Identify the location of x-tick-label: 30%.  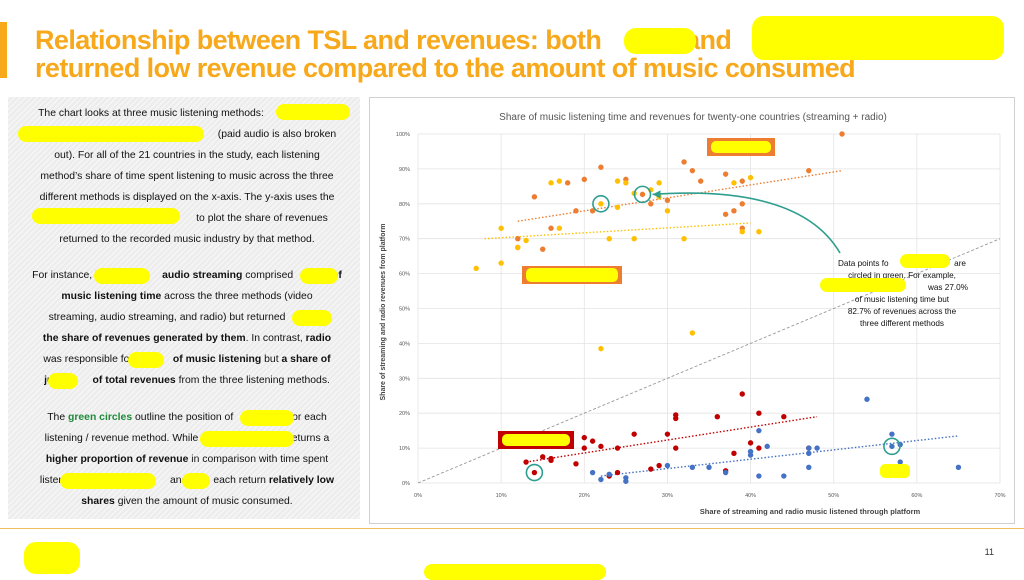
(667, 496).